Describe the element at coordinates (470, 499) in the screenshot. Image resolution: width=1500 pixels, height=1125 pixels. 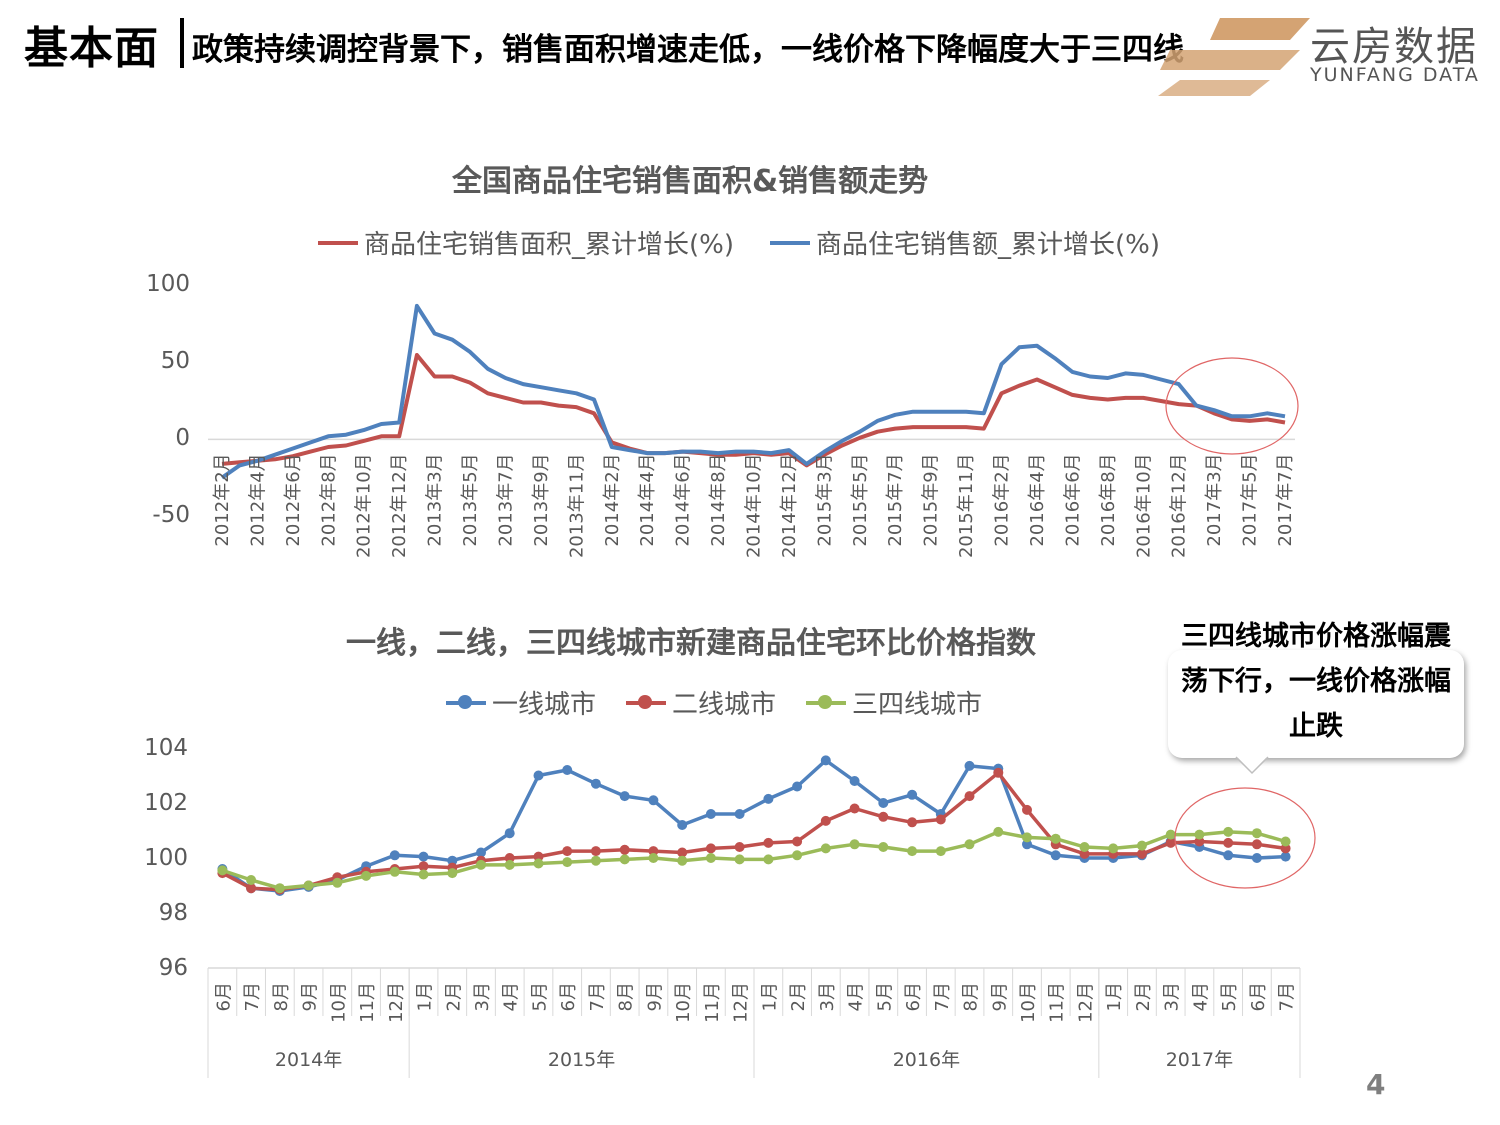
I see `chart1-xtick-label: 2013年5月` at that location.